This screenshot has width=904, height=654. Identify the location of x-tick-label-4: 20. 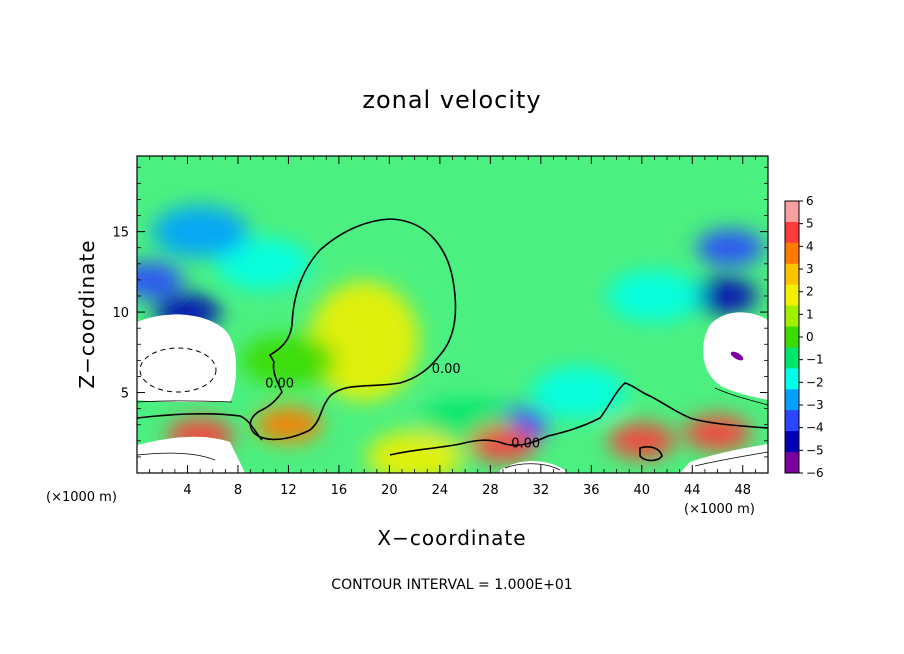
(389, 490).